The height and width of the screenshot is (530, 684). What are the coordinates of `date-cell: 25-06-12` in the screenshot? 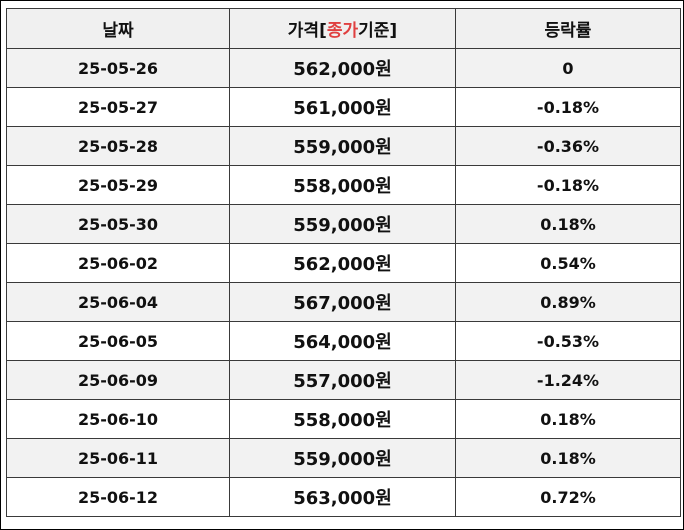 It's located at (118, 497).